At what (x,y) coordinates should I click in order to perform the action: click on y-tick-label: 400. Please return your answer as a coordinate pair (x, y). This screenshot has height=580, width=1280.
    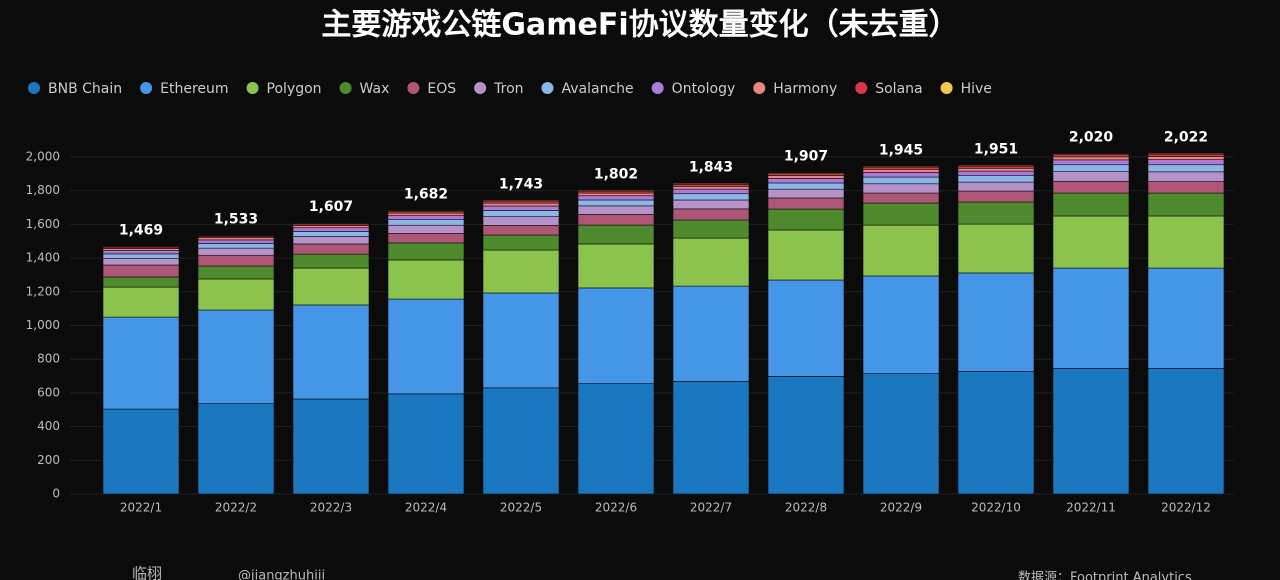
    Looking at the image, I should click on (48, 426).